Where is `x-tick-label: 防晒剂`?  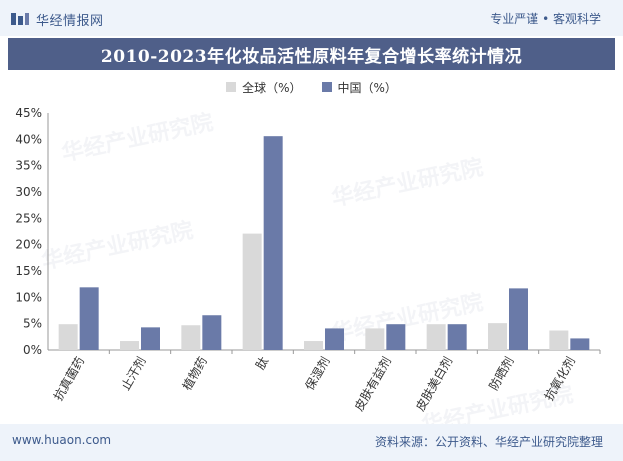 x-tick-label: 防晒剂 is located at coordinates (501, 373).